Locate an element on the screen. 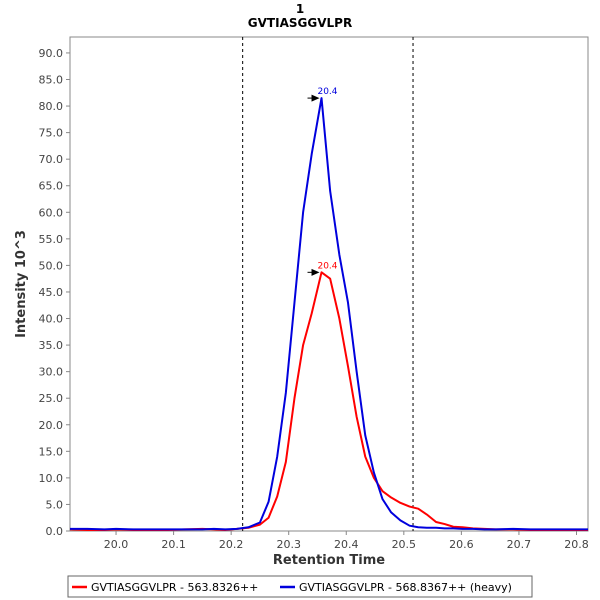  legend-box is located at coordinates (300, 586).